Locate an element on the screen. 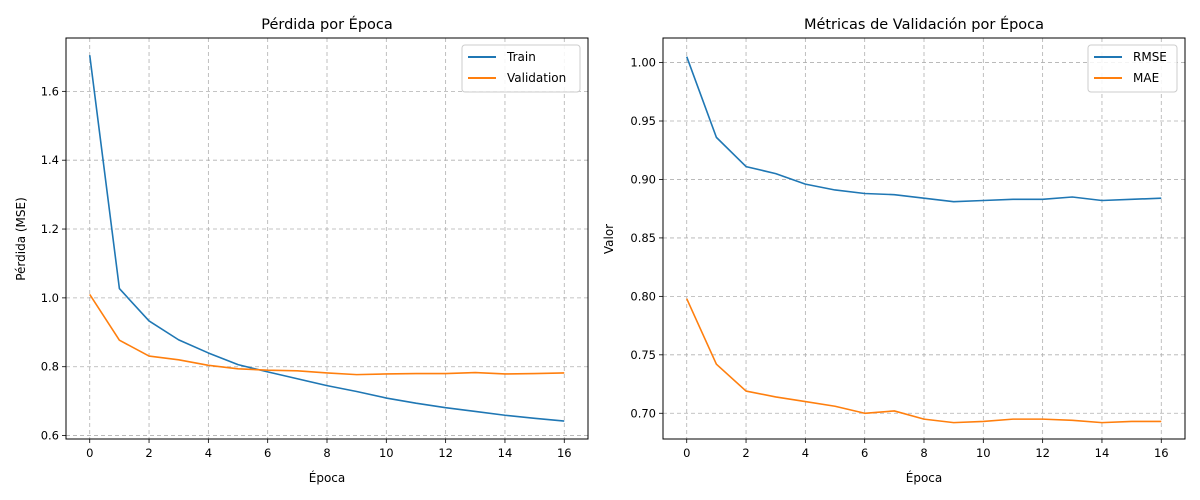 Image resolution: width=1200 pixels, height=500 pixels. metrics-legend-label-mae: MAE is located at coordinates (1146, 78).